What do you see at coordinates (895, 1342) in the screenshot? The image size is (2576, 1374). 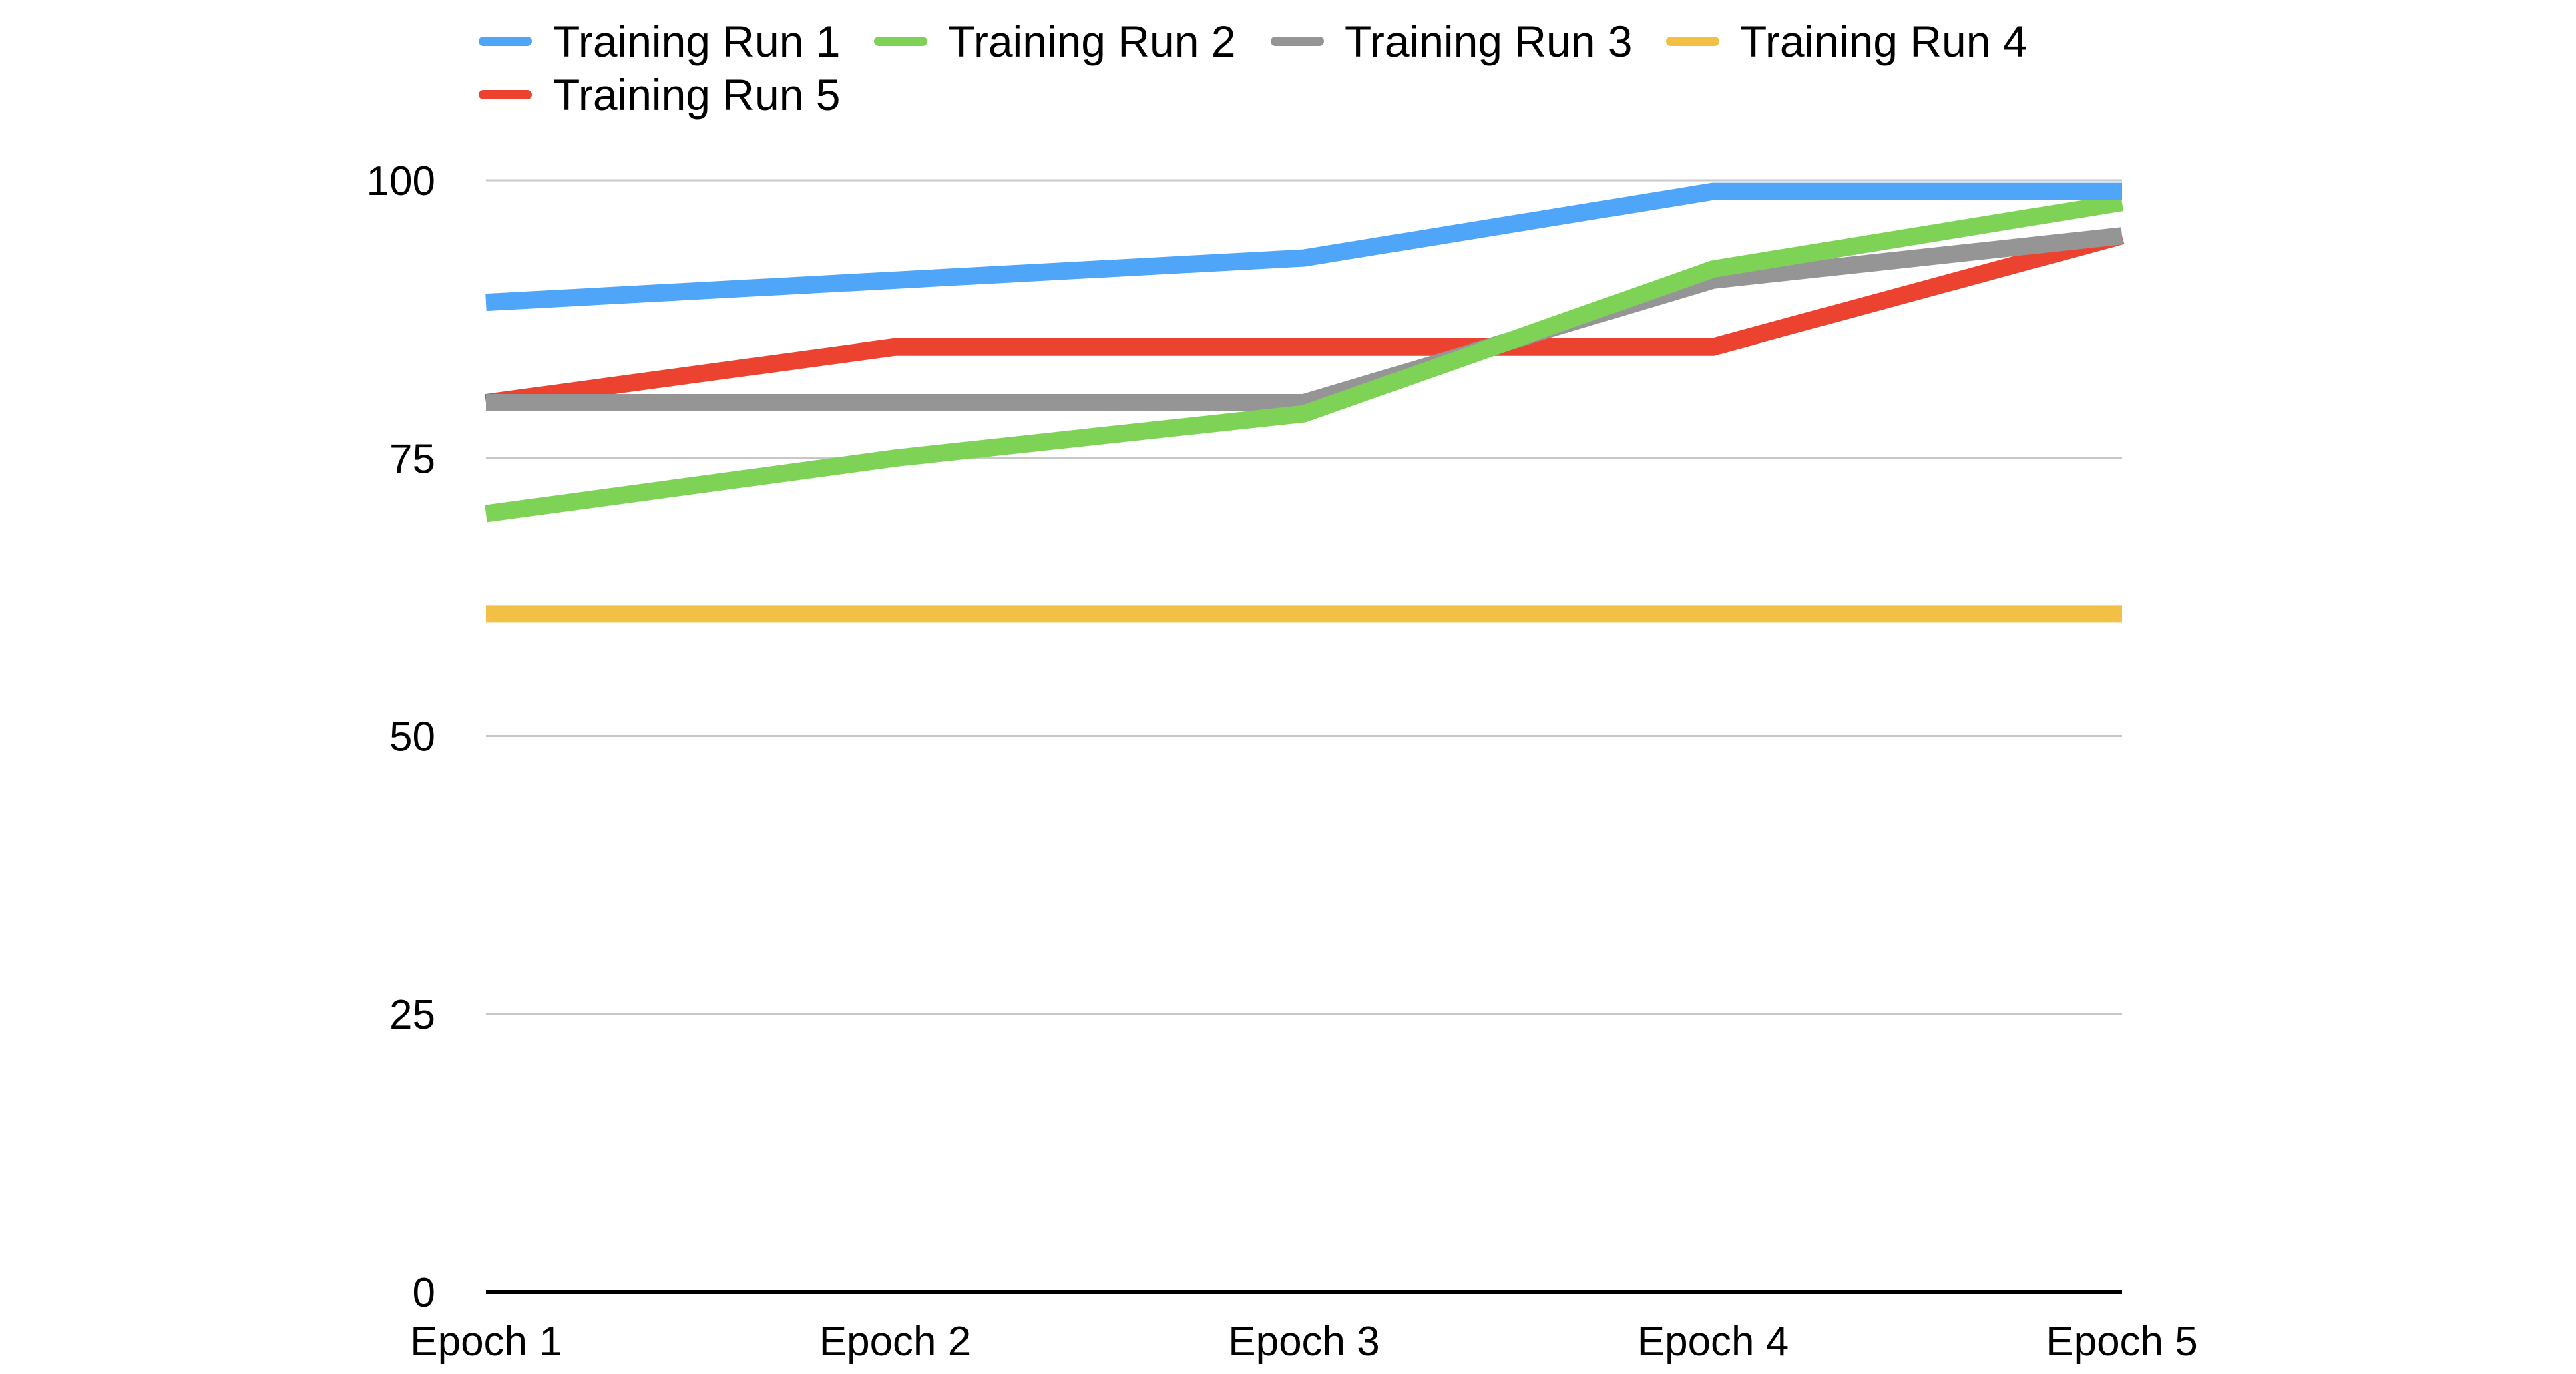 I see `x-tick-label: Epoch 2` at bounding box center [895, 1342].